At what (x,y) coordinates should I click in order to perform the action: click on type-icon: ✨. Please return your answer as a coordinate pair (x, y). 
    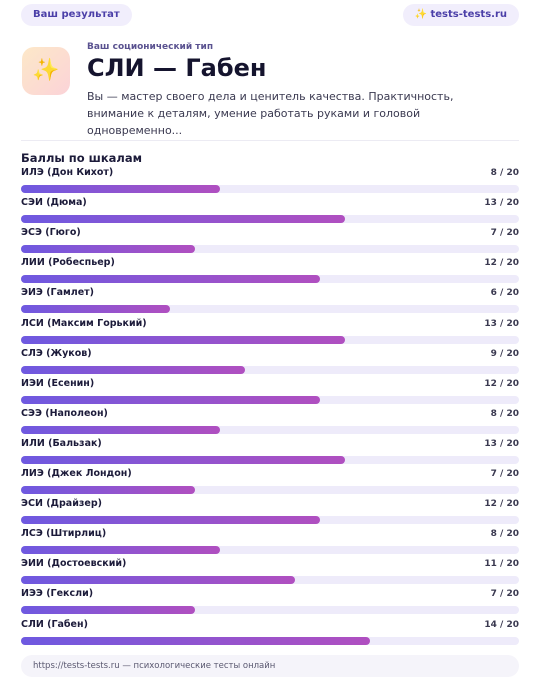
    Looking at the image, I should click on (46, 71).